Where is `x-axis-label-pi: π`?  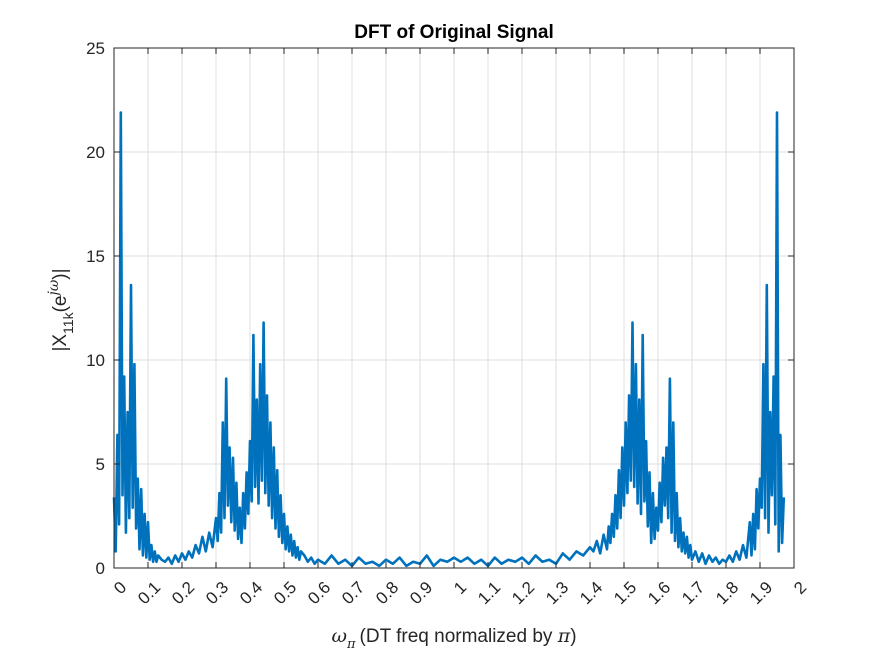 x-axis-label-pi: π is located at coordinates (564, 636).